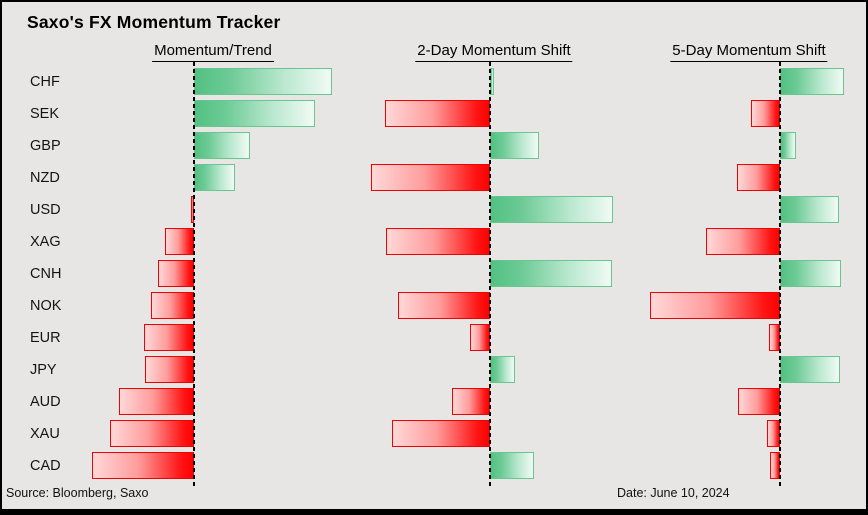  I want to click on bar-eur-panel2, so click(480, 337).